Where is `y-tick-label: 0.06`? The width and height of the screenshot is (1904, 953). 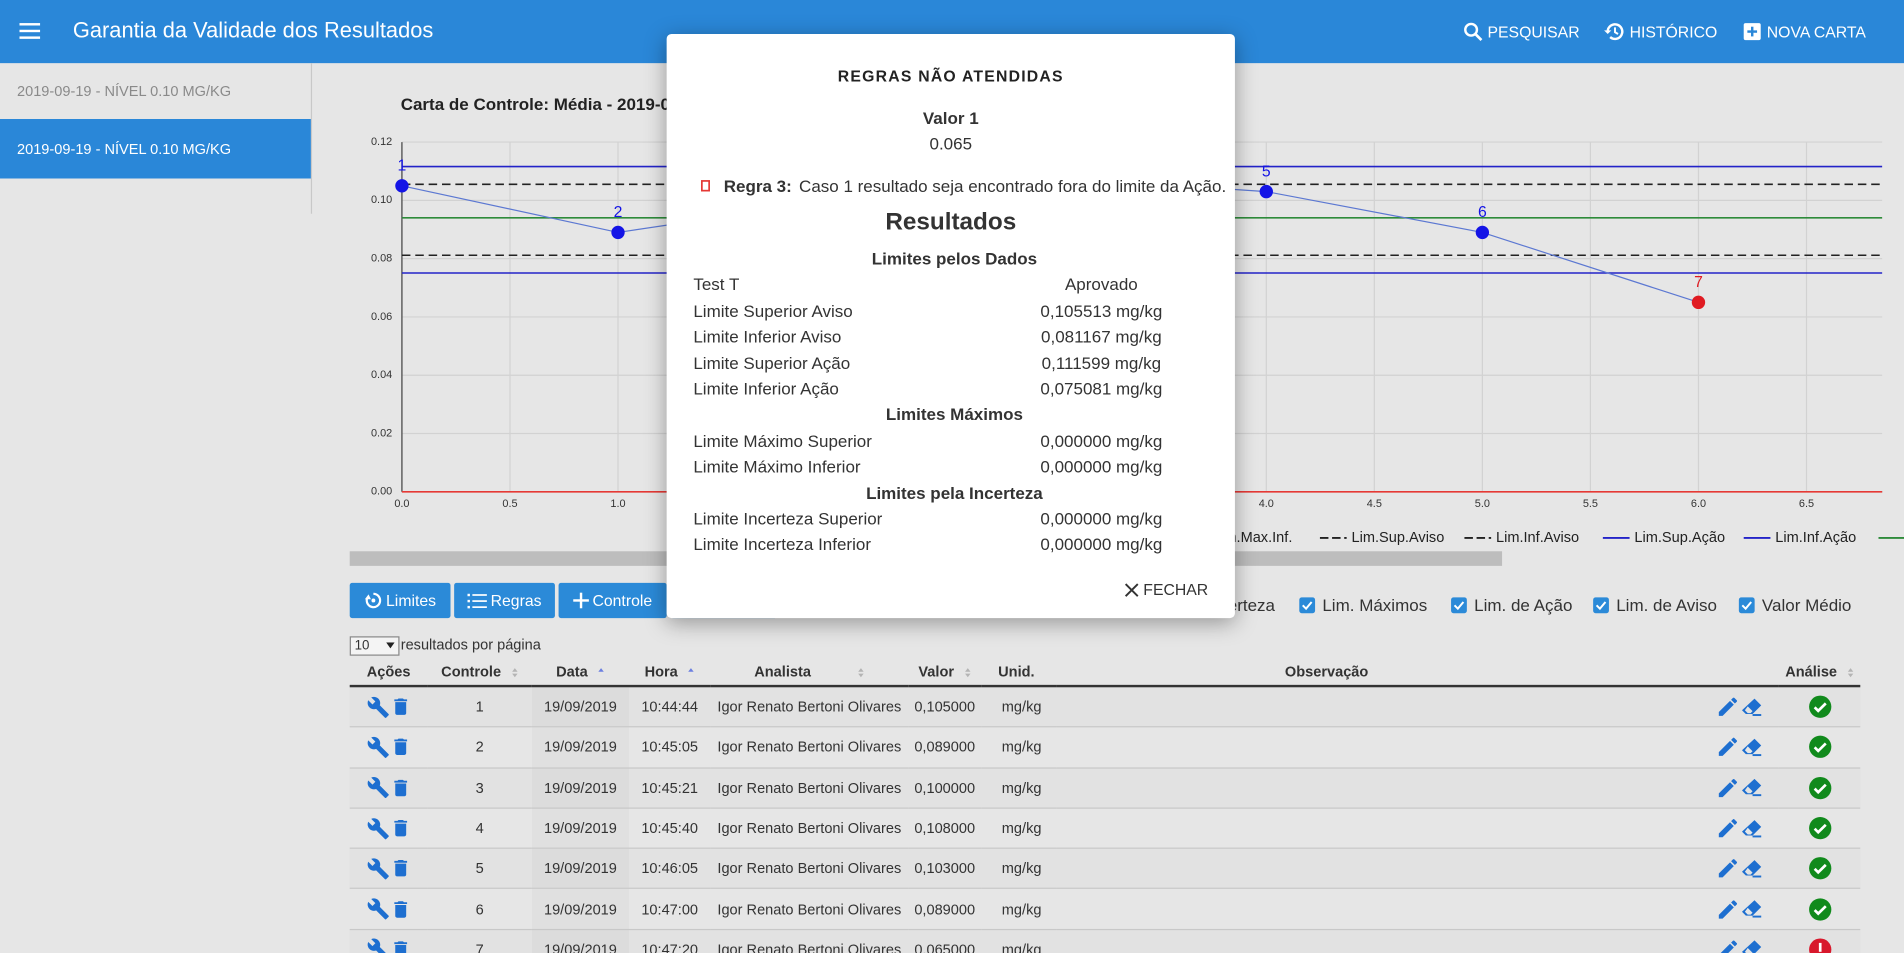
y-tick-label: 0.06 is located at coordinates (381, 317).